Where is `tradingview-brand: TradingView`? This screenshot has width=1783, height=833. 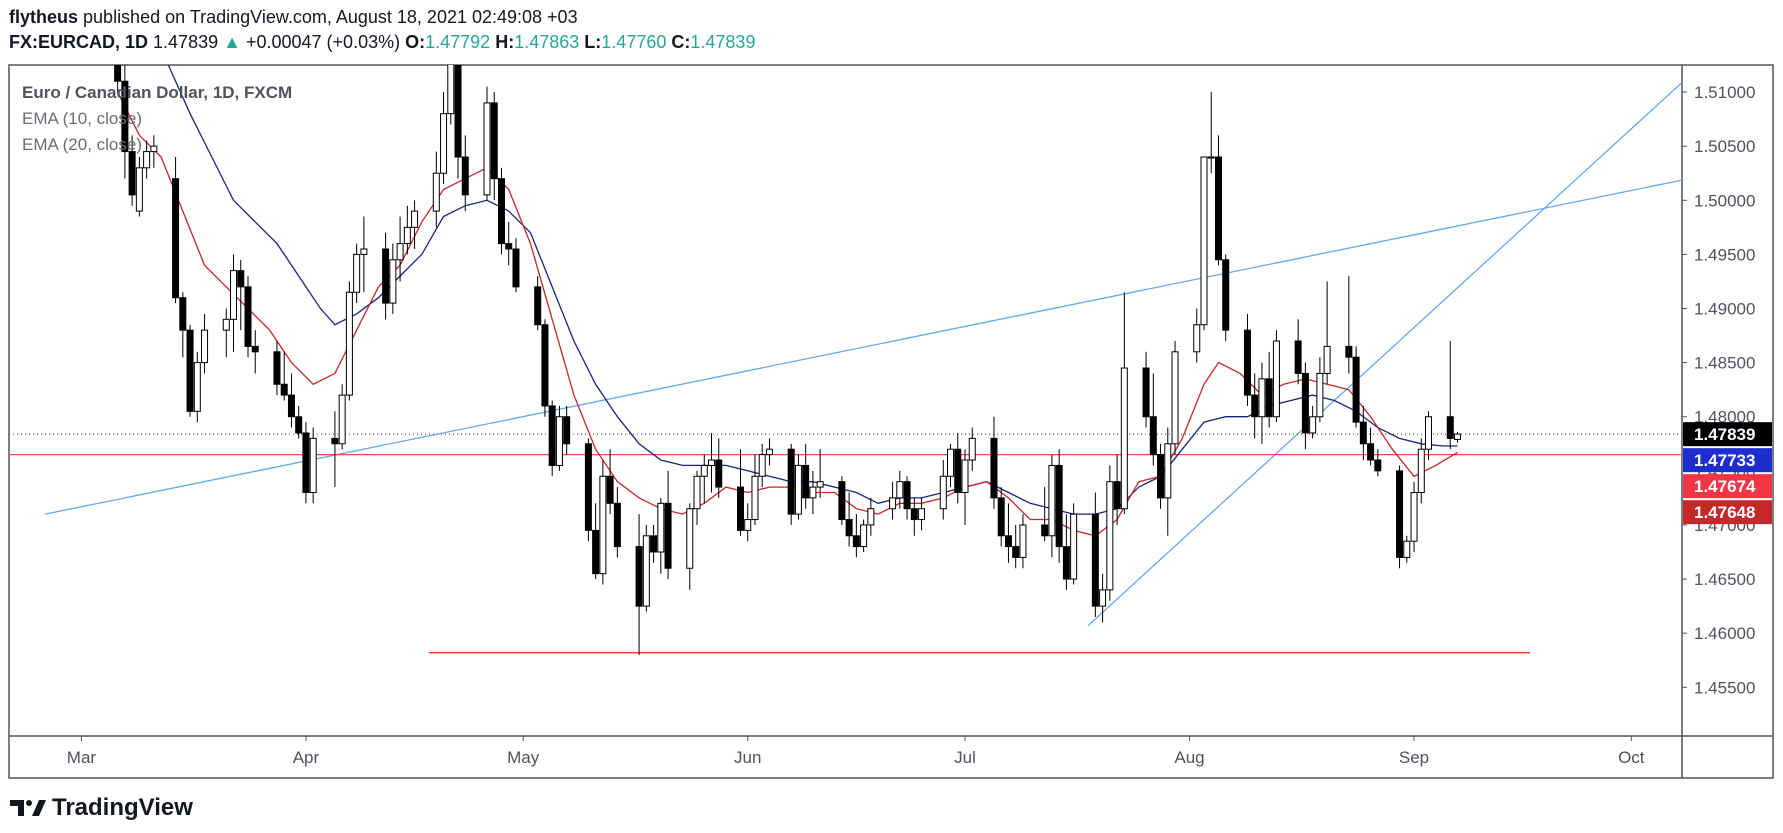 tradingview-brand: TradingView is located at coordinates (101, 808).